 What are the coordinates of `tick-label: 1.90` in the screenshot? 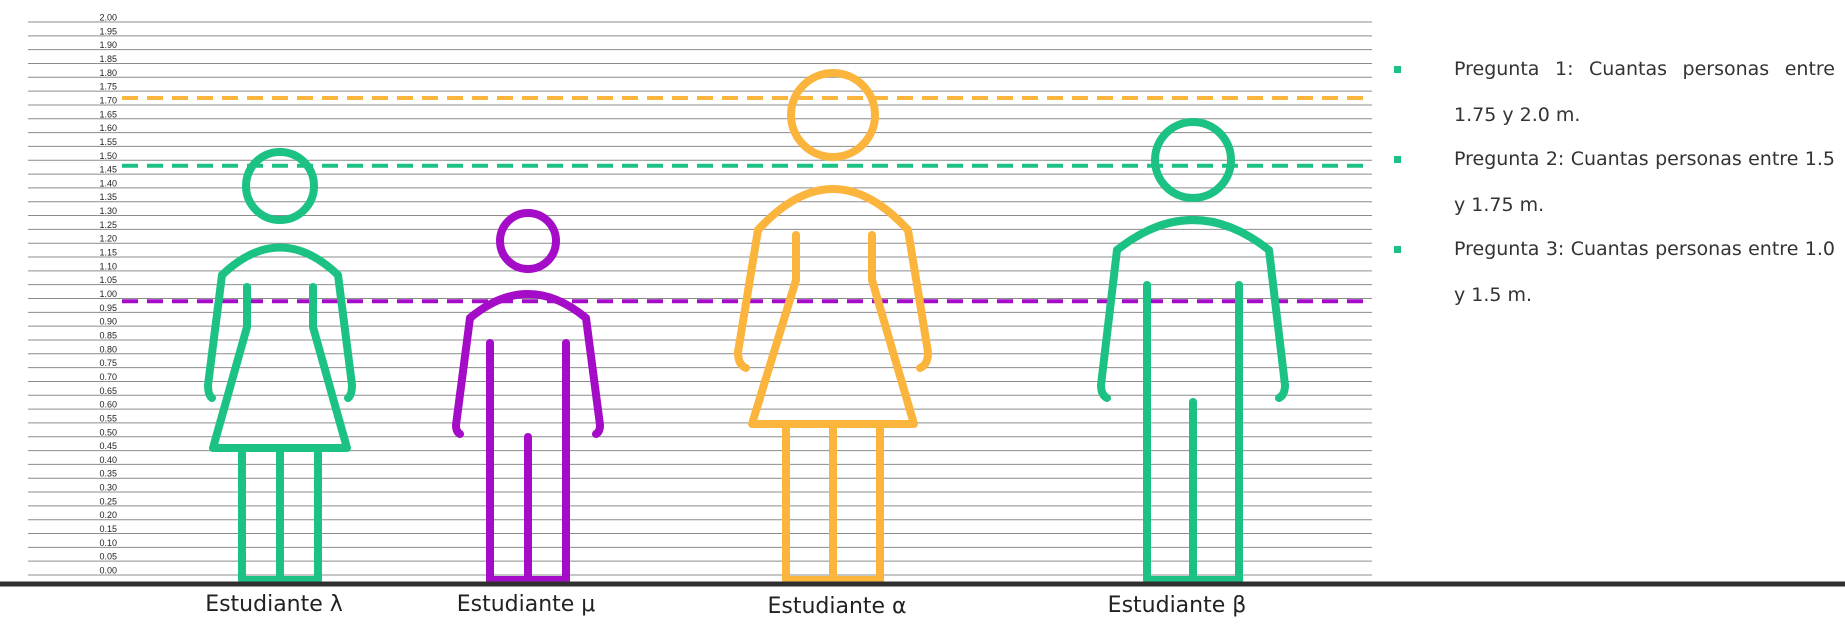 It's located at (108, 45).